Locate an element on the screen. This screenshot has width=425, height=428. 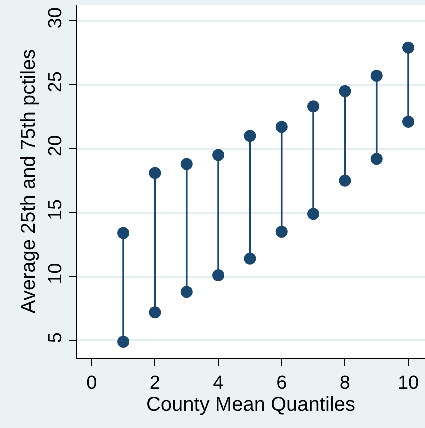
y-tick-label: 5 is located at coordinates (55, 338).